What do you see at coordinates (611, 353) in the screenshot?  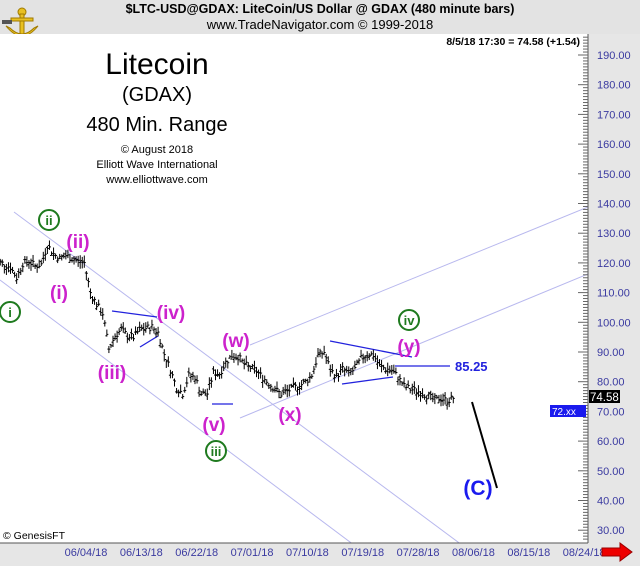 I see `y-tick-label: 90.00` at bounding box center [611, 353].